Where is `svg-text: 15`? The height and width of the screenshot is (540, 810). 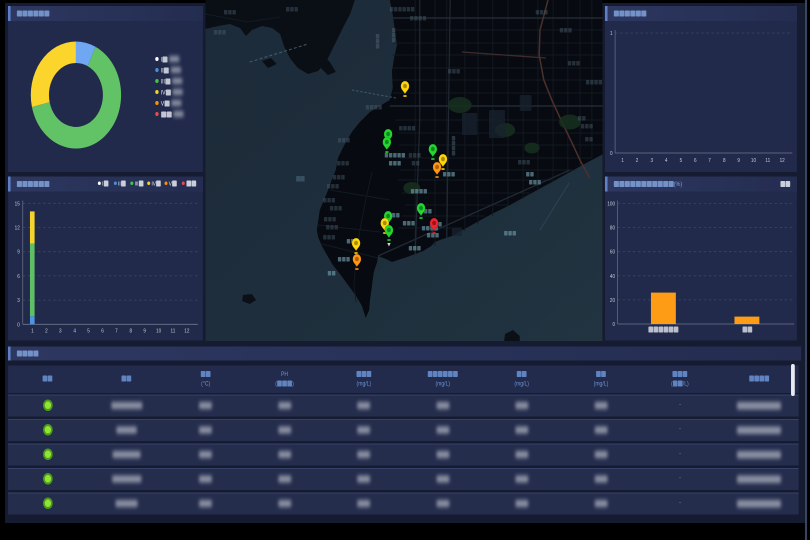 svg-text: 15 is located at coordinates (17, 204).